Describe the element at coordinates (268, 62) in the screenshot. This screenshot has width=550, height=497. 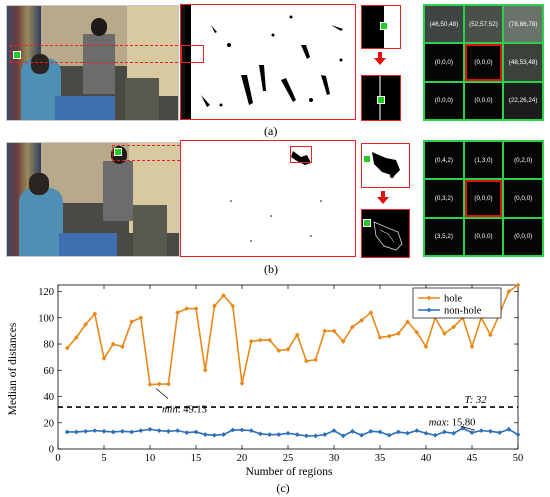
I see `mask-a-frame` at that location.